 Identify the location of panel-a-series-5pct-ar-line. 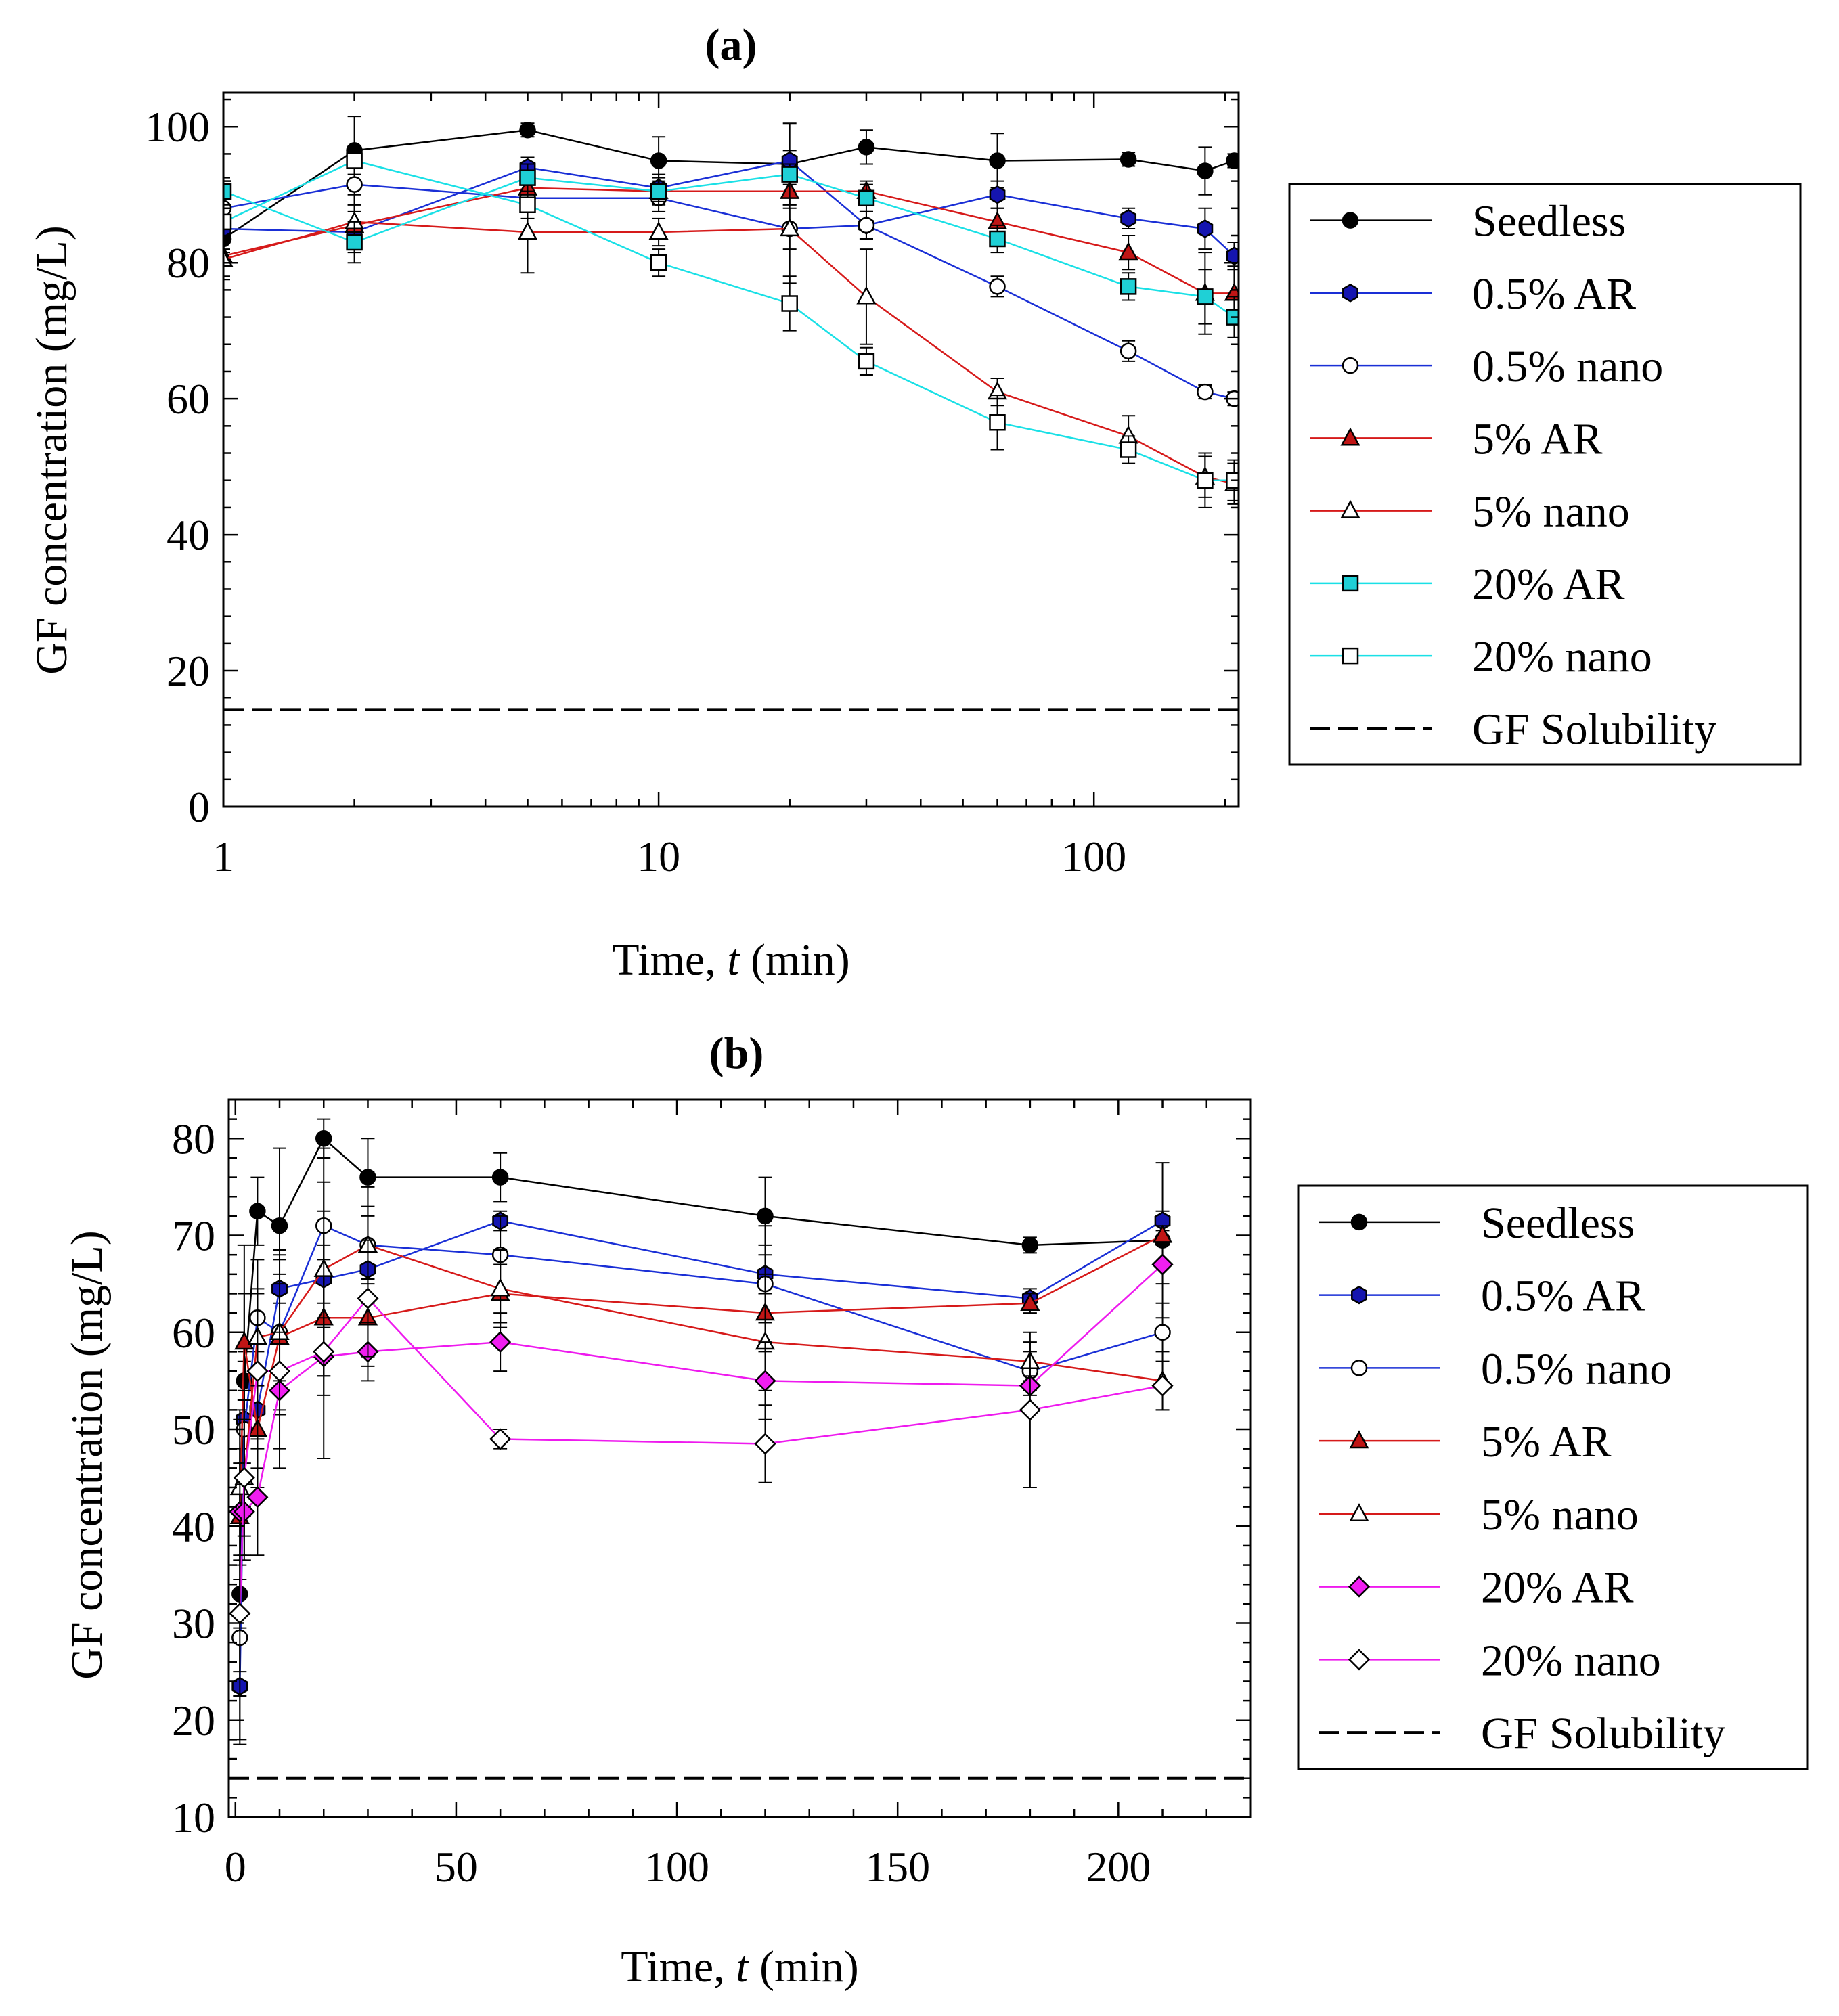
(729, 241).